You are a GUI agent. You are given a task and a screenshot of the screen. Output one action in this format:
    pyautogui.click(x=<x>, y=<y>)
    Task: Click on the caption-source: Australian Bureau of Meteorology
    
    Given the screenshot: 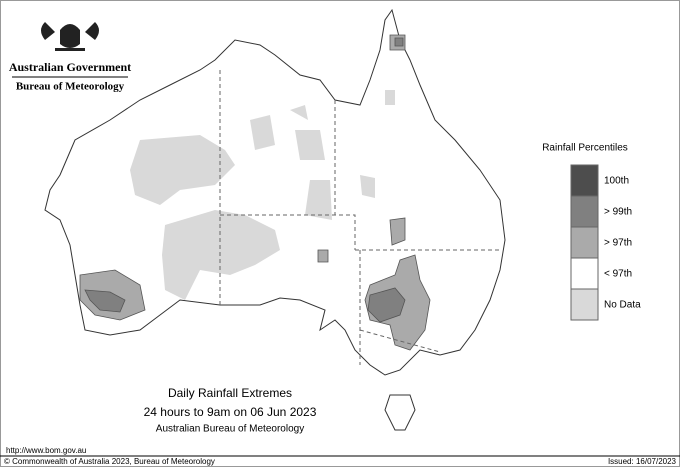 What is the action you would take?
    pyautogui.click(x=230, y=429)
    